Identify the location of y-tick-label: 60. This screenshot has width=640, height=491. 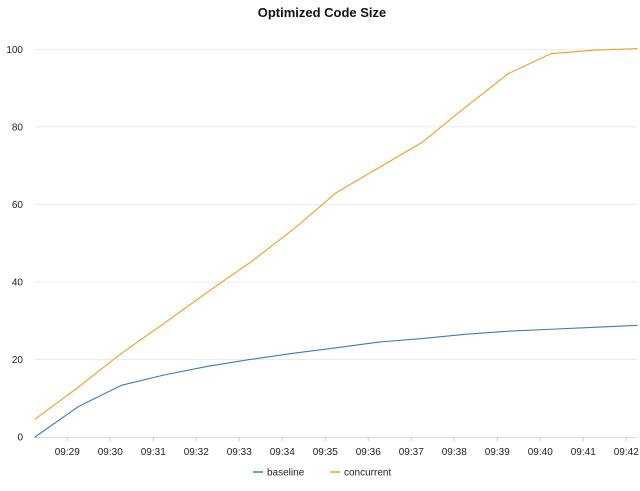
(18, 205).